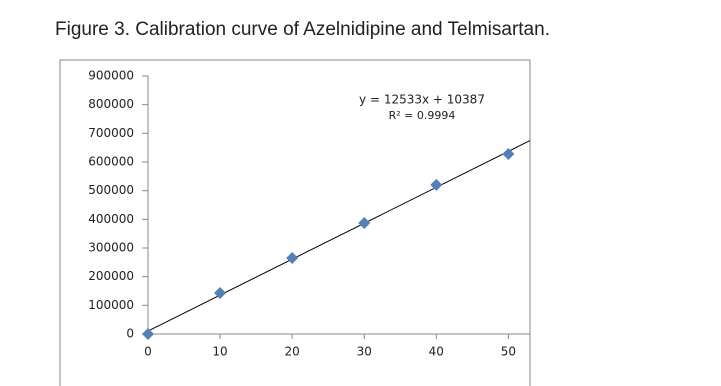 This screenshot has height=386, width=721. What do you see at coordinates (111, 133) in the screenshot?
I see `y-tick-label: 700000` at bounding box center [111, 133].